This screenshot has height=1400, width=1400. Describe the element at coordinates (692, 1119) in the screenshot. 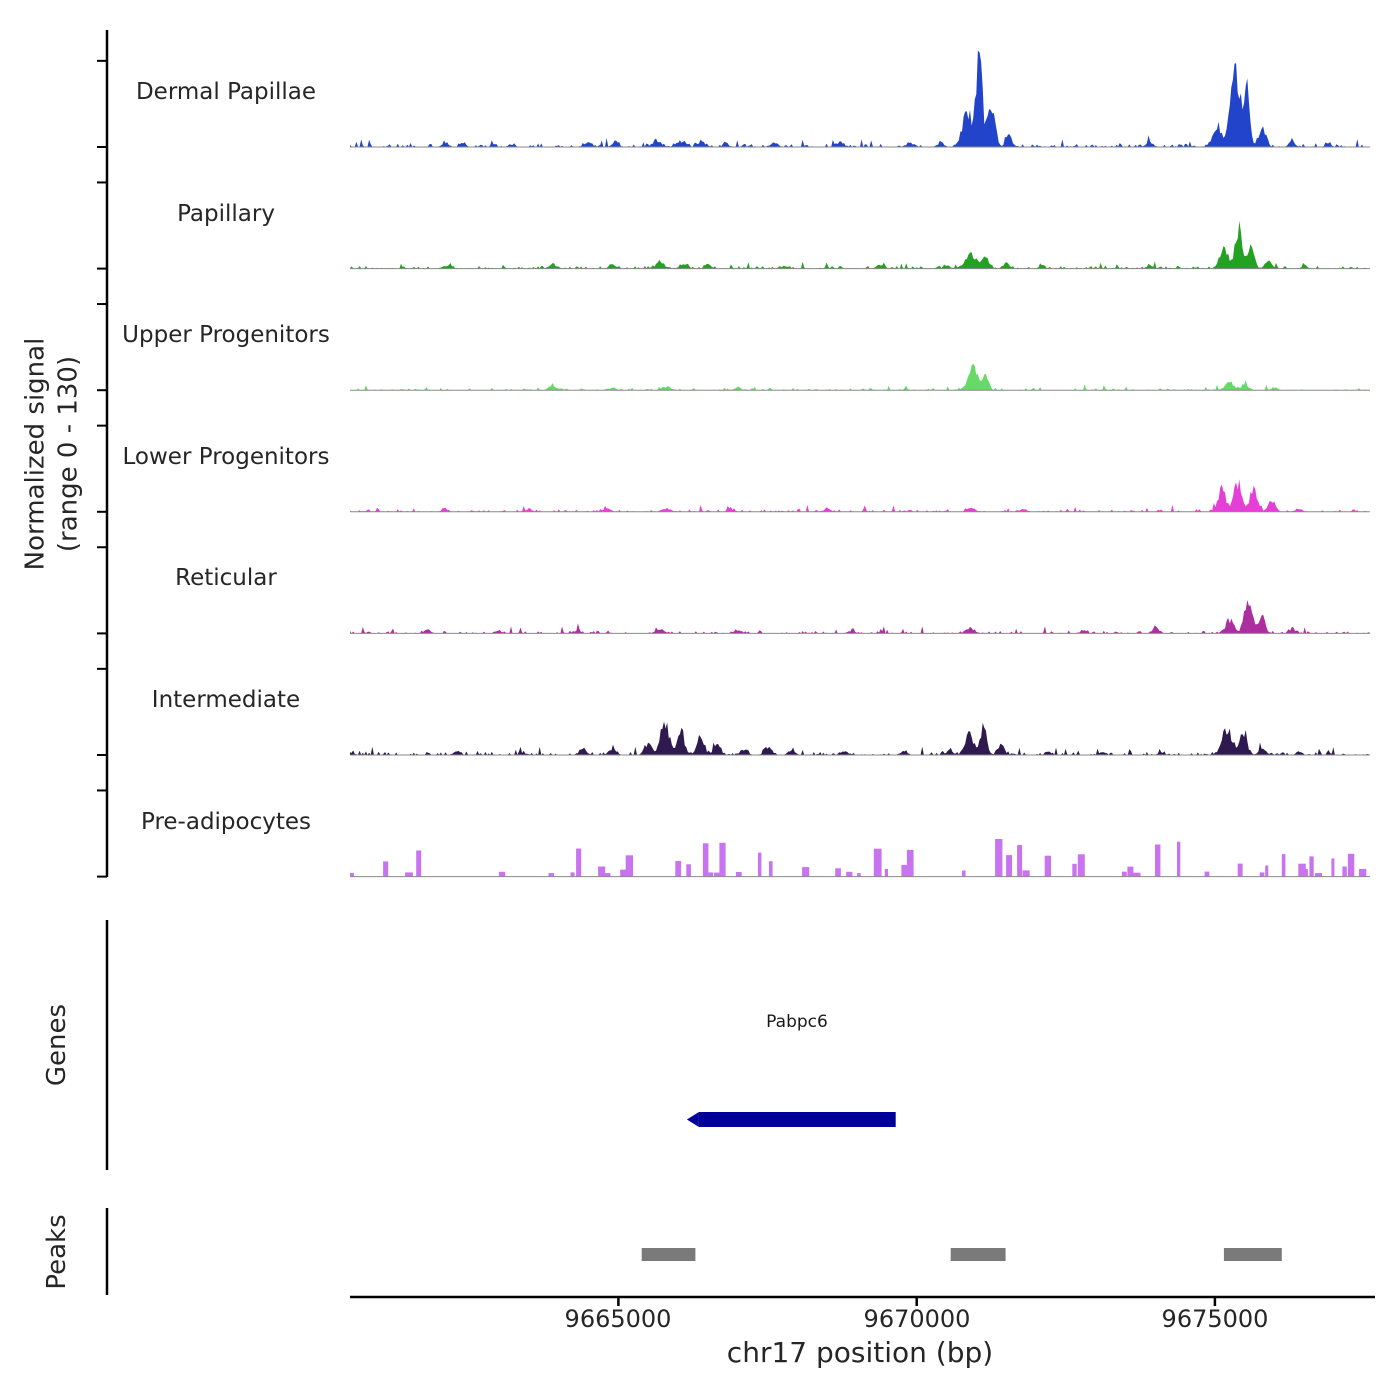

I see `gene-strand-arrow-pabpc6` at that location.